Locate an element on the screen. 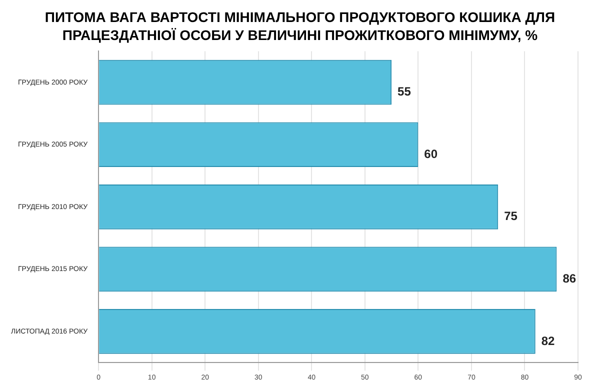 Image resolution: width=600 pixels, height=391 pixels. data-label: 82 is located at coordinates (548, 341).